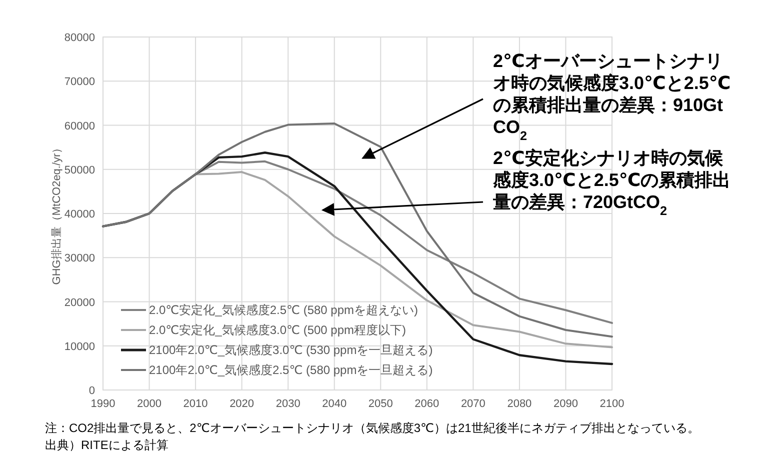 The image size is (768, 476). I want to click on y-tick-label: 70000, so click(79, 82).